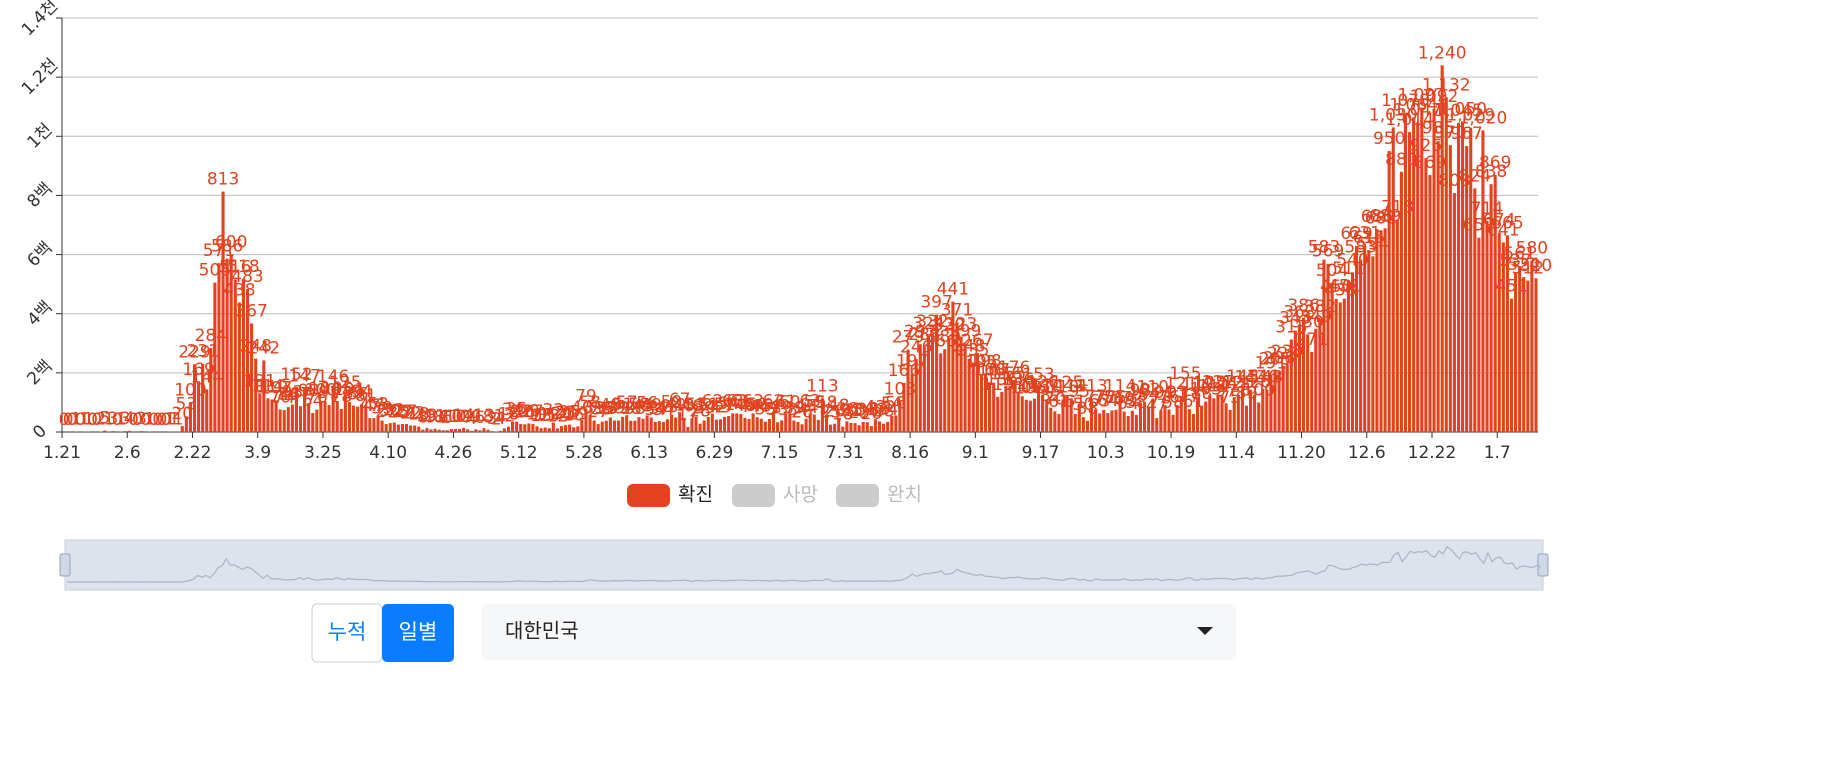 The image size is (1822, 784). Describe the element at coordinates (1497, 453) in the screenshot. I see `x-tick-label: 1.7` at that location.